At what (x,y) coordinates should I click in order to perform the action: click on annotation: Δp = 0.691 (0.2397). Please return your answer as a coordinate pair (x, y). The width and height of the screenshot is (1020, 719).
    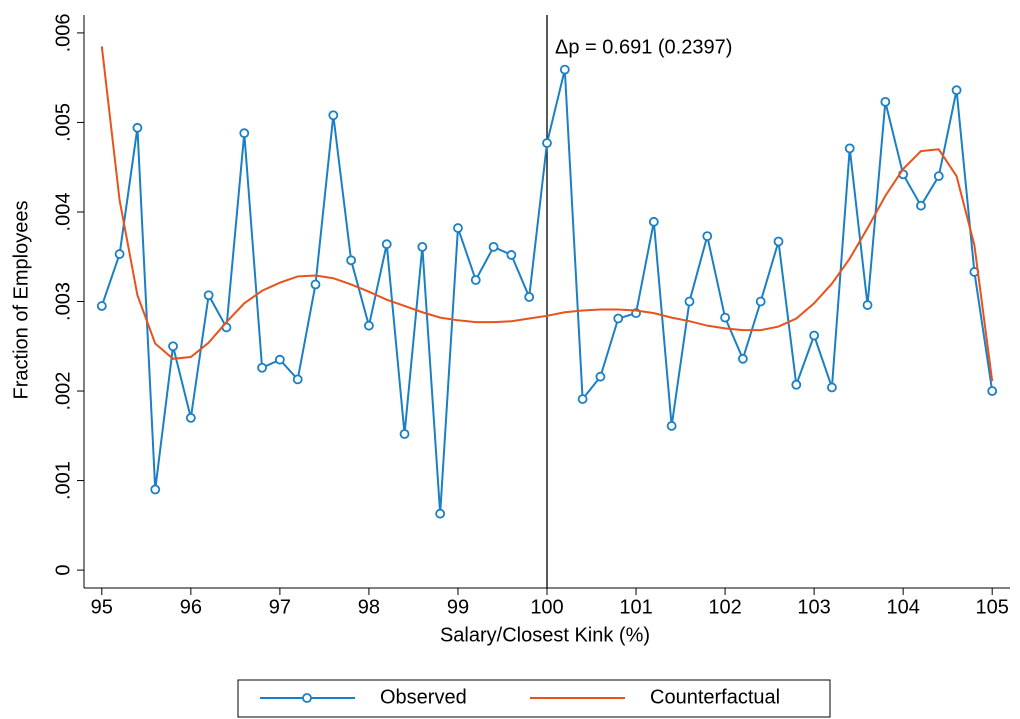
    Looking at the image, I should click on (643, 47).